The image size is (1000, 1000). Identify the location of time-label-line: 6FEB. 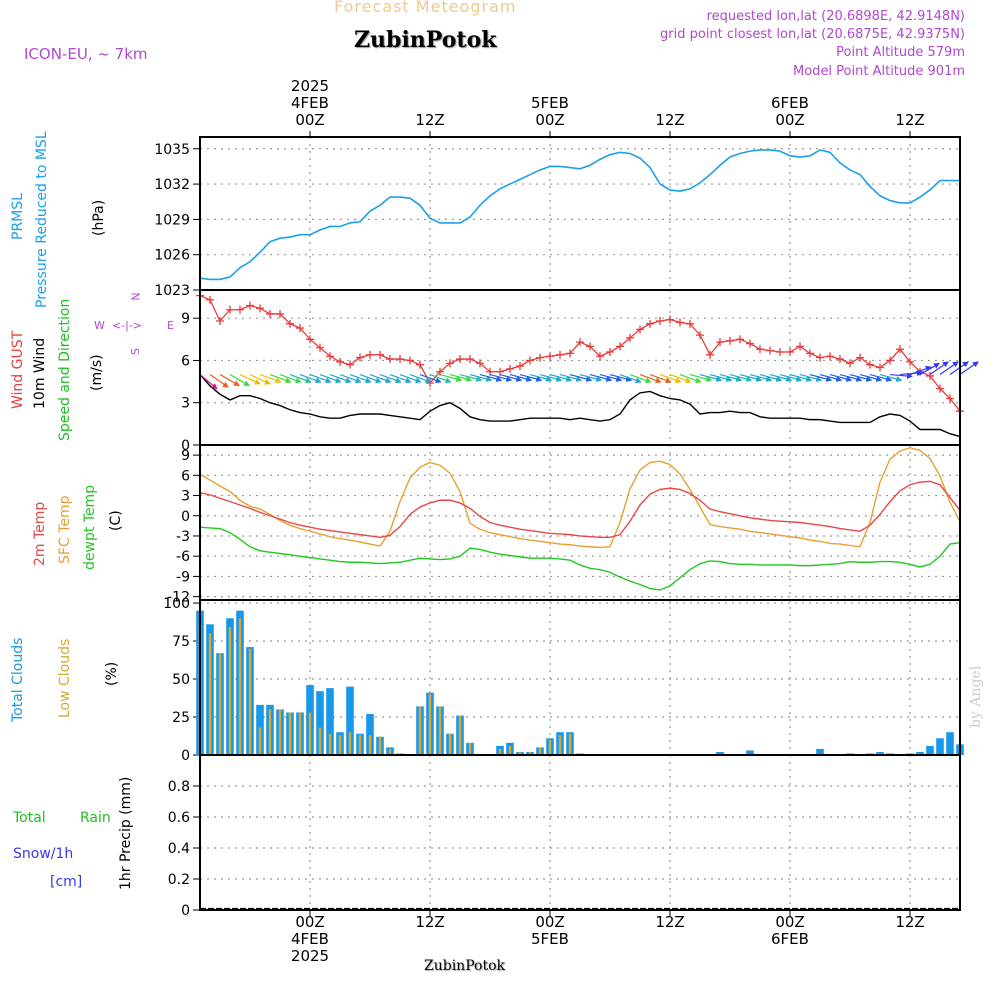
(790, 103).